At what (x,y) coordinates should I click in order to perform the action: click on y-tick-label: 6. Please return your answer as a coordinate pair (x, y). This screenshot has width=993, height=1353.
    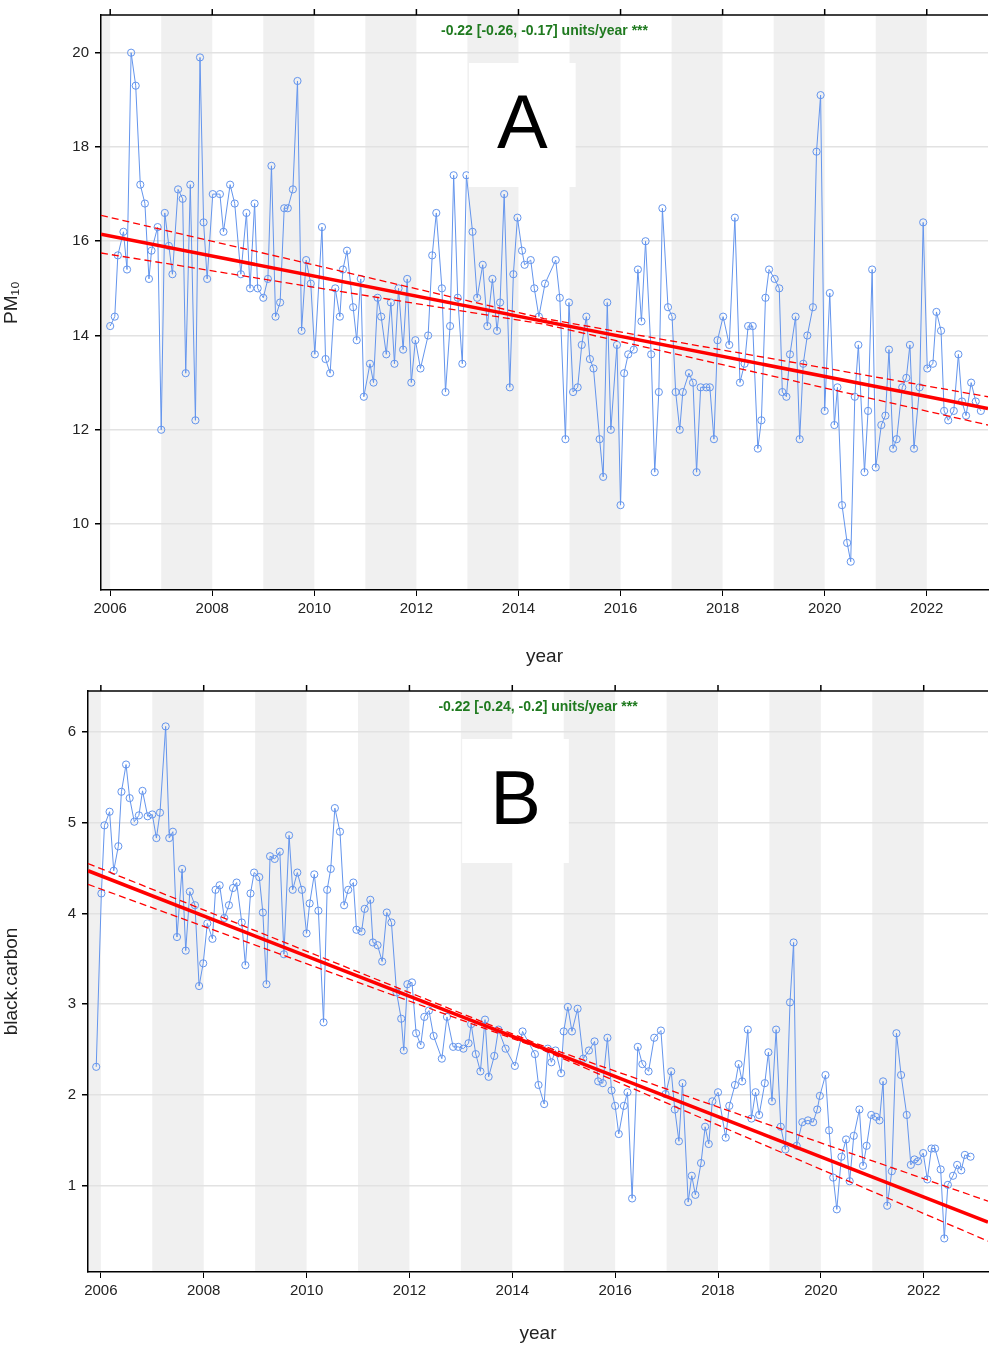
    Looking at the image, I should click on (71, 730).